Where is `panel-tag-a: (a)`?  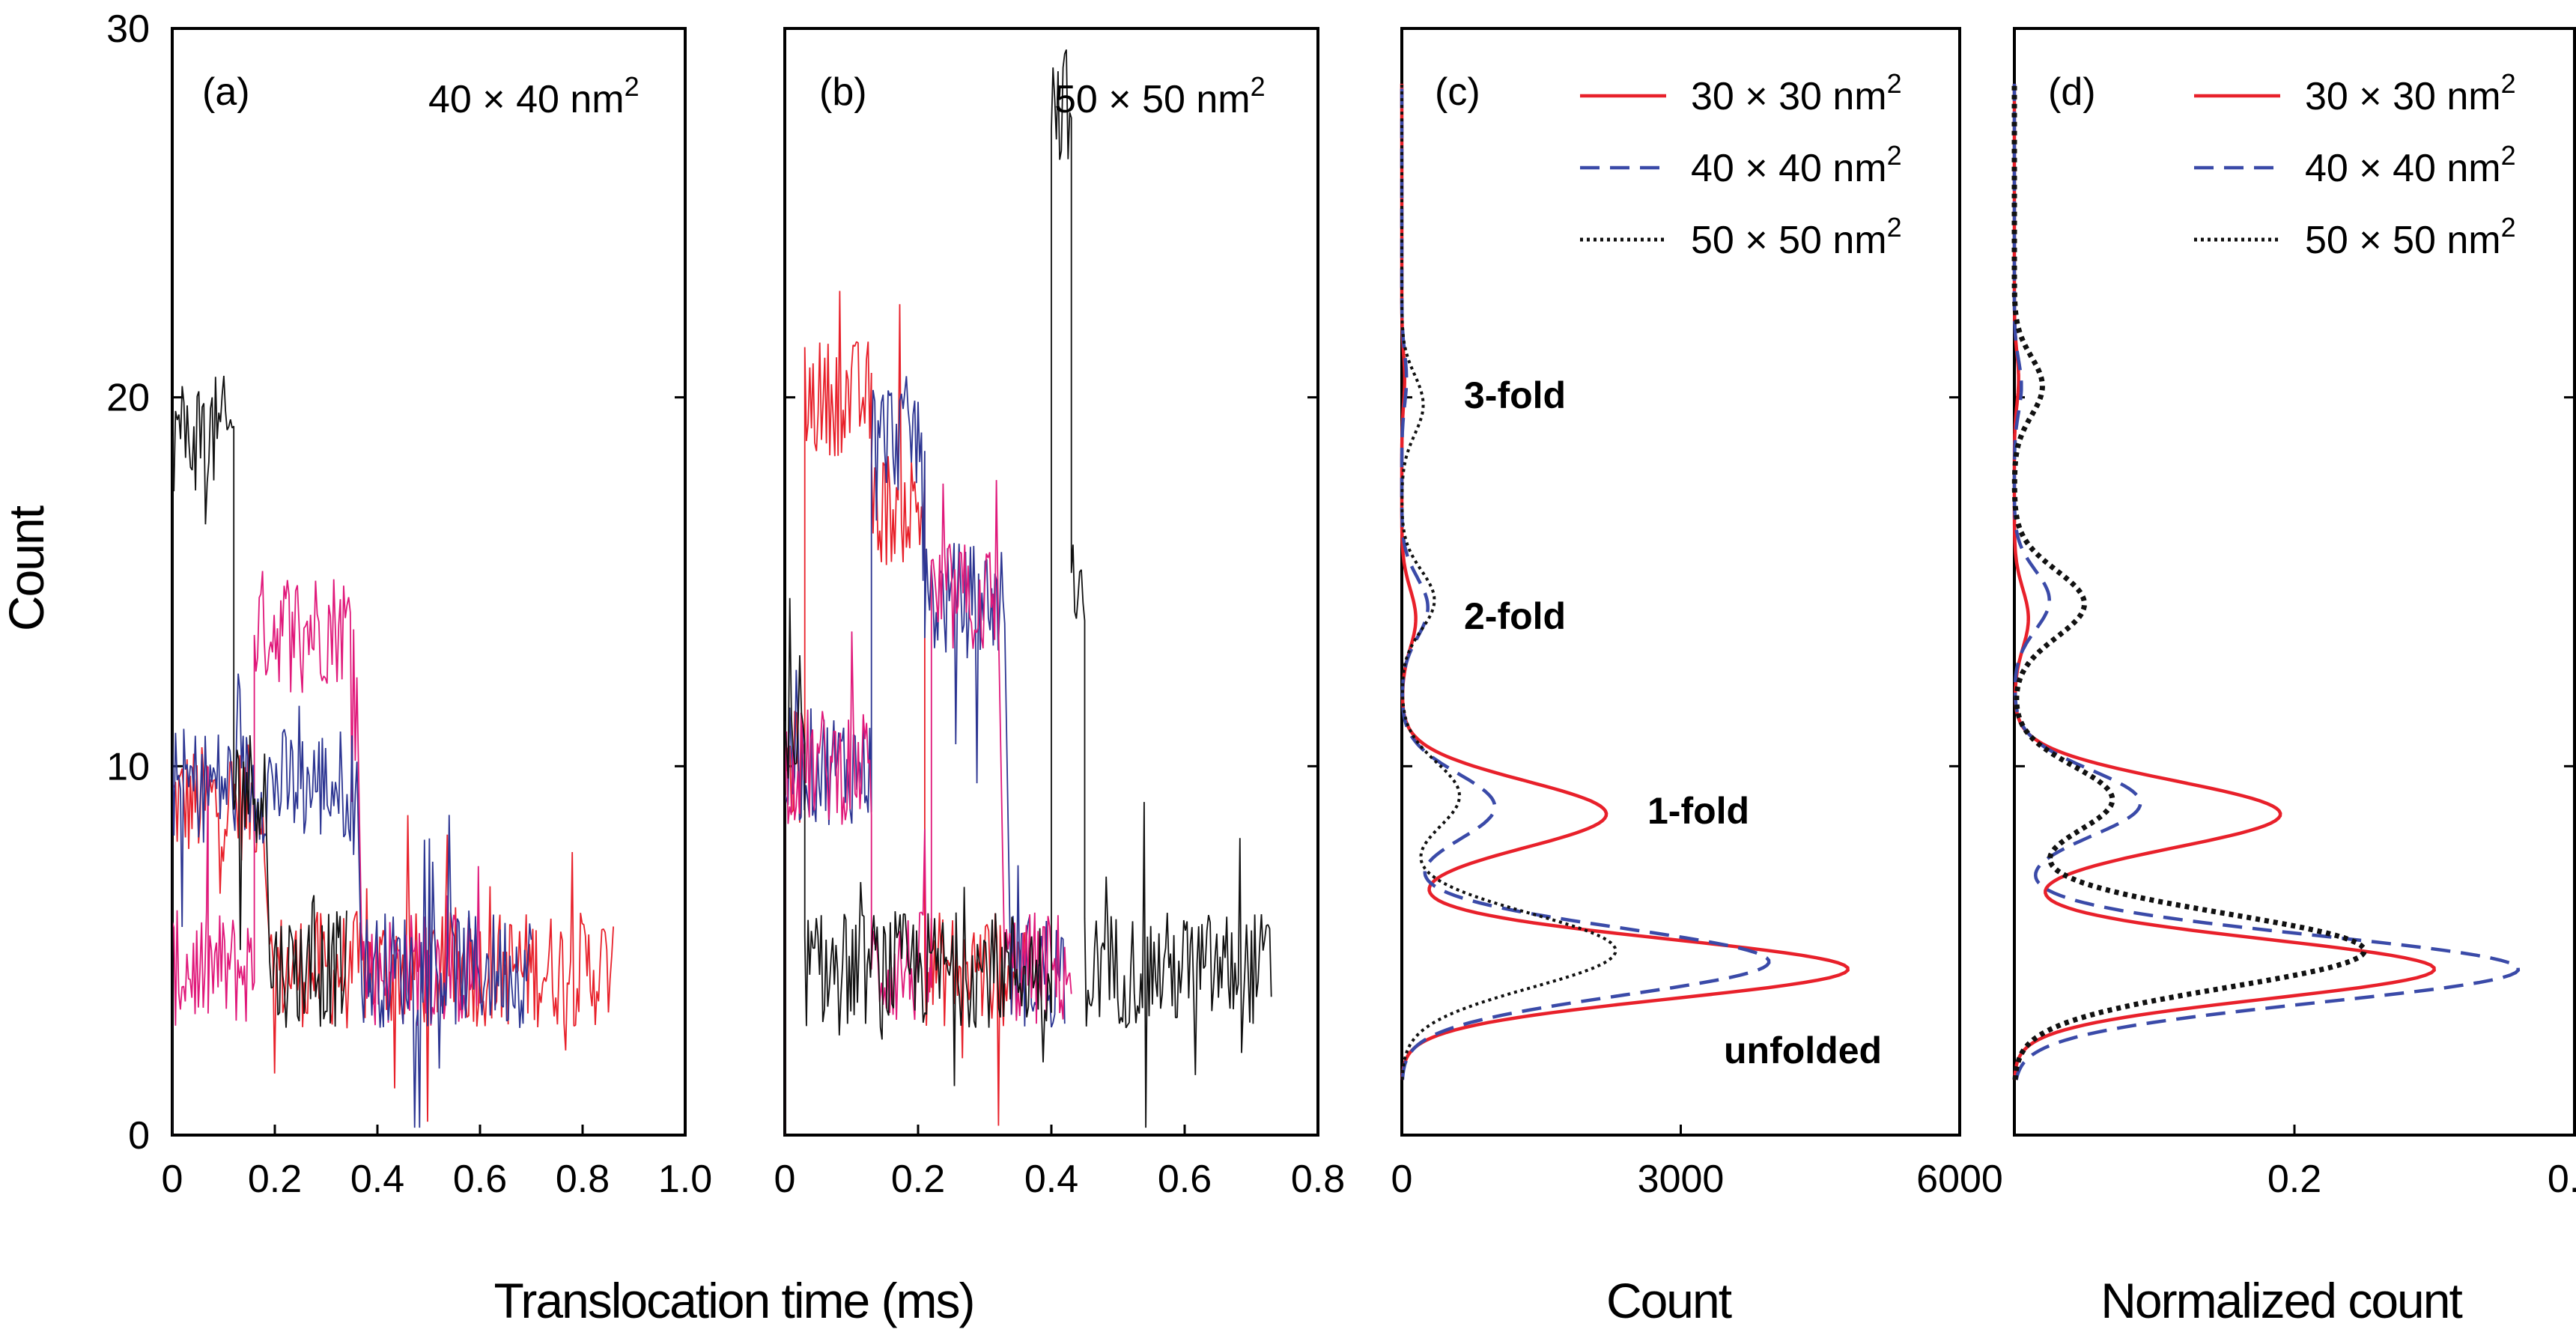
panel-tag-a: (a) is located at coordinates (226, 92).